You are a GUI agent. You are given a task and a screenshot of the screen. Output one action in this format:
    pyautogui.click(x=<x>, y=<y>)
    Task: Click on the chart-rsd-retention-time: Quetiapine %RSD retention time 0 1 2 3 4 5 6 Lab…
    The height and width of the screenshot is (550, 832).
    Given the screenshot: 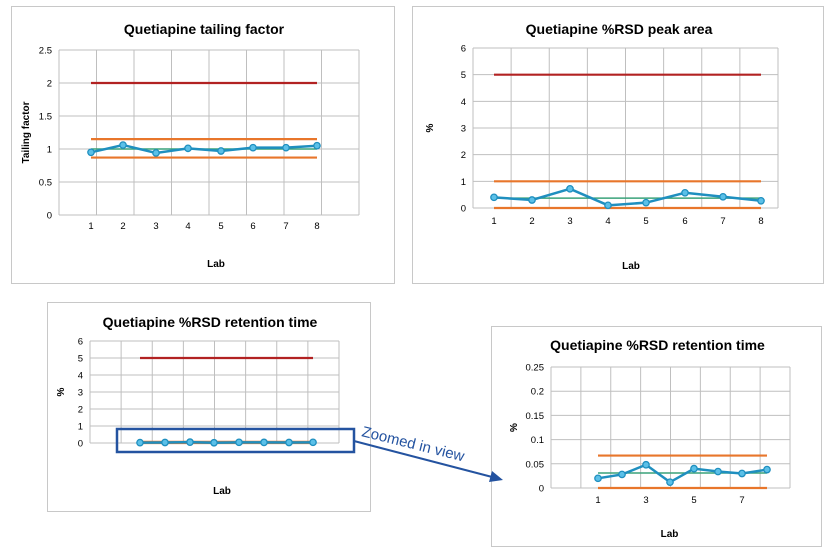 What is the action you would take?
    pyautogui.click(x=209, y=407)
    